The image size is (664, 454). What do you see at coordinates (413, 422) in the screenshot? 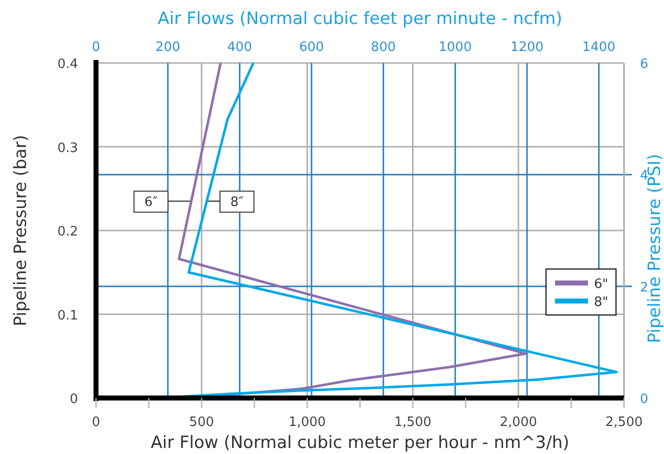
I see `x-tick-label: 1,500` at bounding box center [413, 422].